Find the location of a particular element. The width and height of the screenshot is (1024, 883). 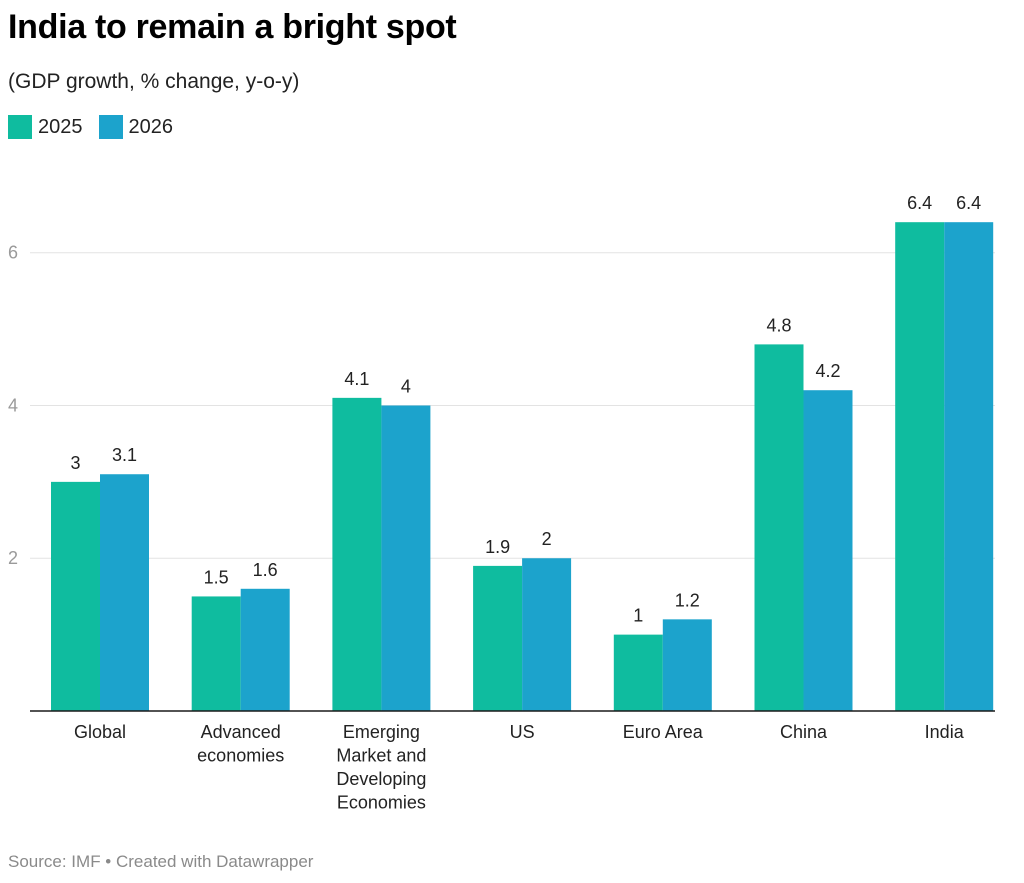

legend-item-2025: 2025 is located at coordinates (45, 127).